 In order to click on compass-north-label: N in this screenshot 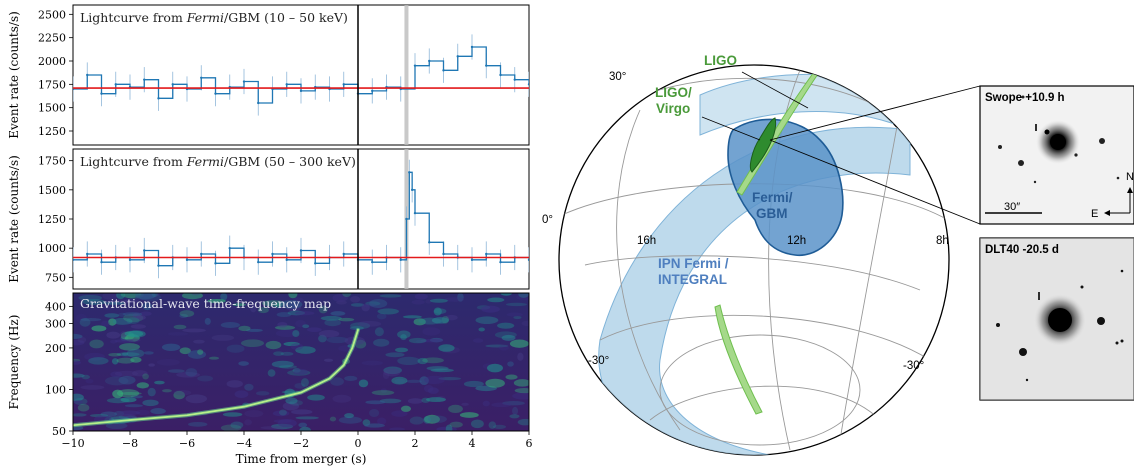, I will do `click(1130, 177)`.